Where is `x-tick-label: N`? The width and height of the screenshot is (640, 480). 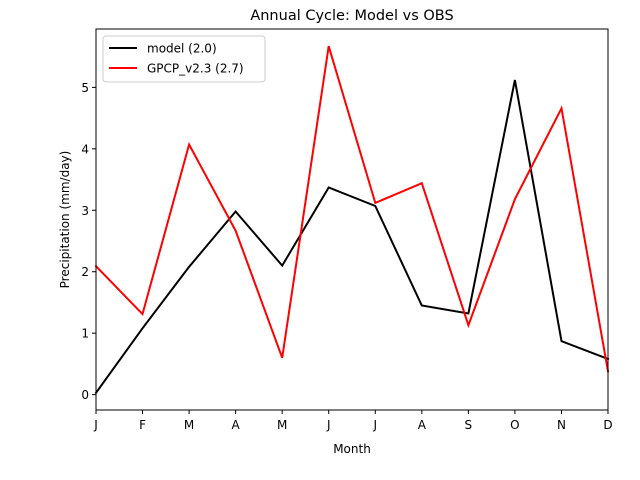 x-tick-label: N is located at coordinates (561, 425).